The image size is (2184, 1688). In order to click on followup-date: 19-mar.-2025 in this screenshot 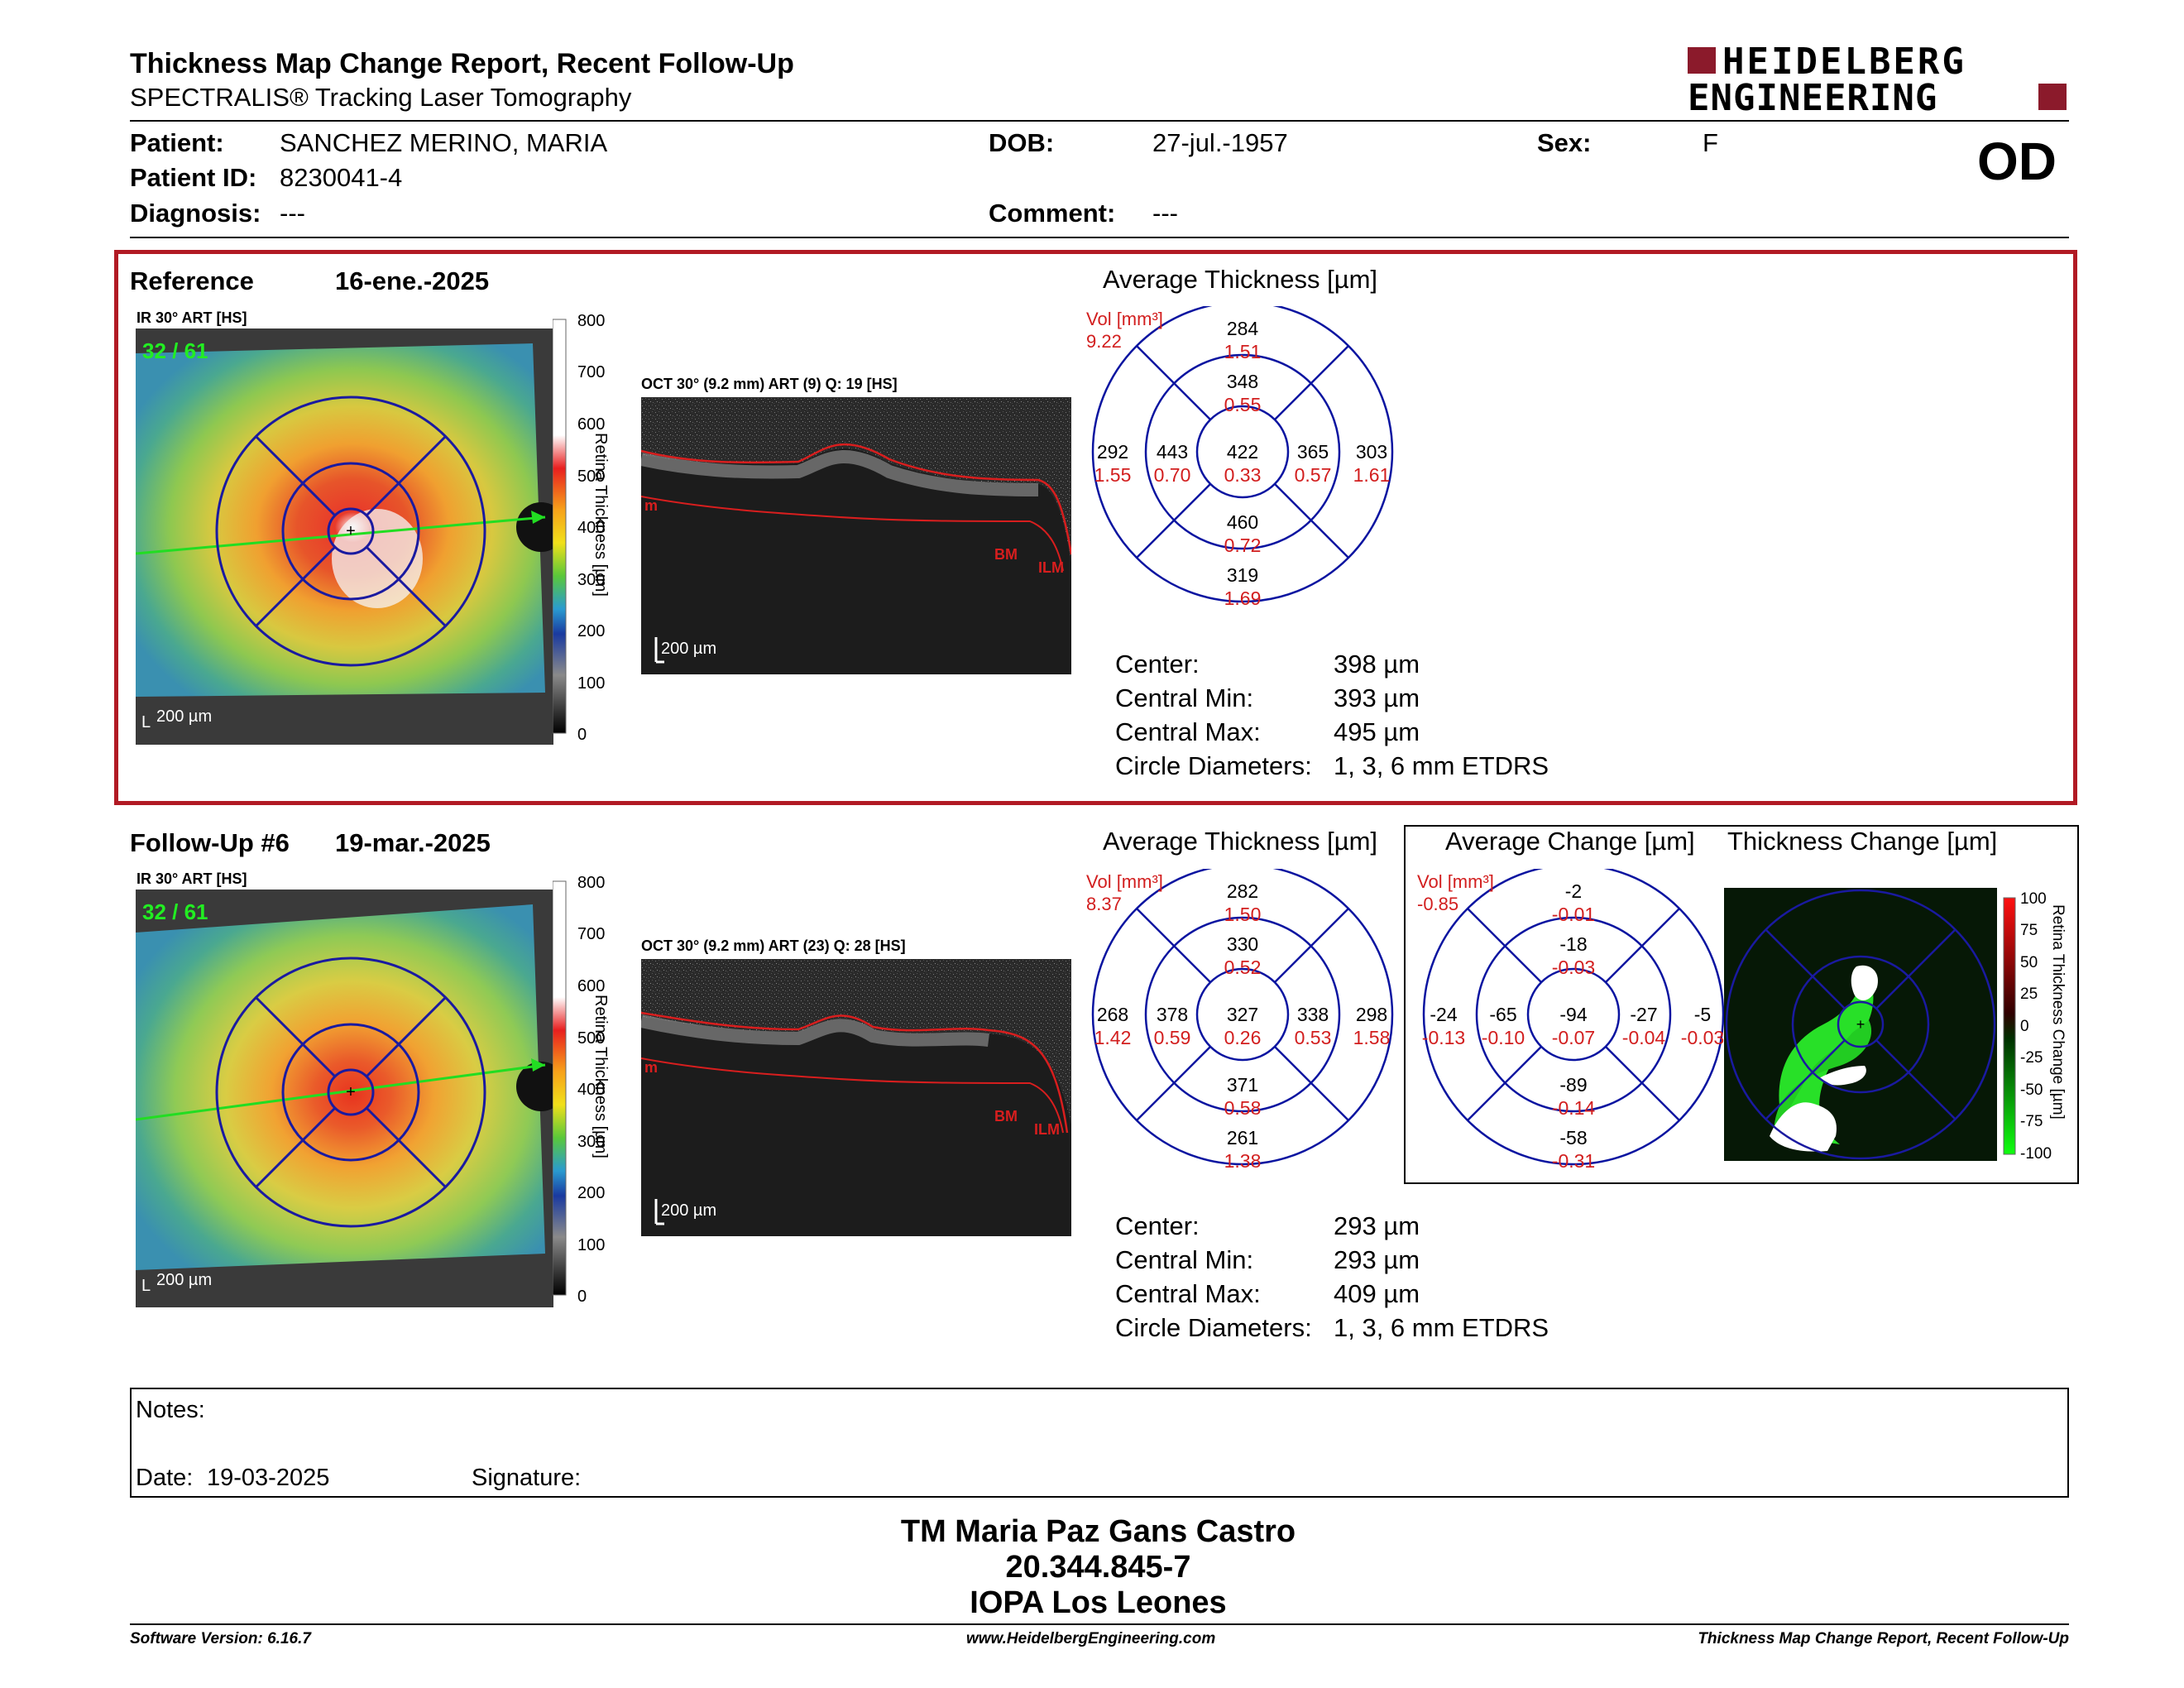, I will do `click(413, 842)`.